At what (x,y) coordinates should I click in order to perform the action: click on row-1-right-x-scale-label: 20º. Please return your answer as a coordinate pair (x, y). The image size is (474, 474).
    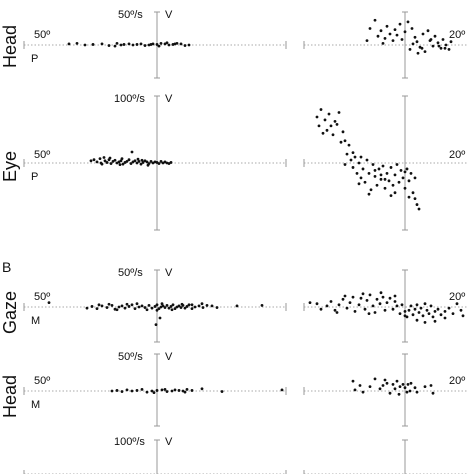
    Looking at the image, I should click on (457, 35).